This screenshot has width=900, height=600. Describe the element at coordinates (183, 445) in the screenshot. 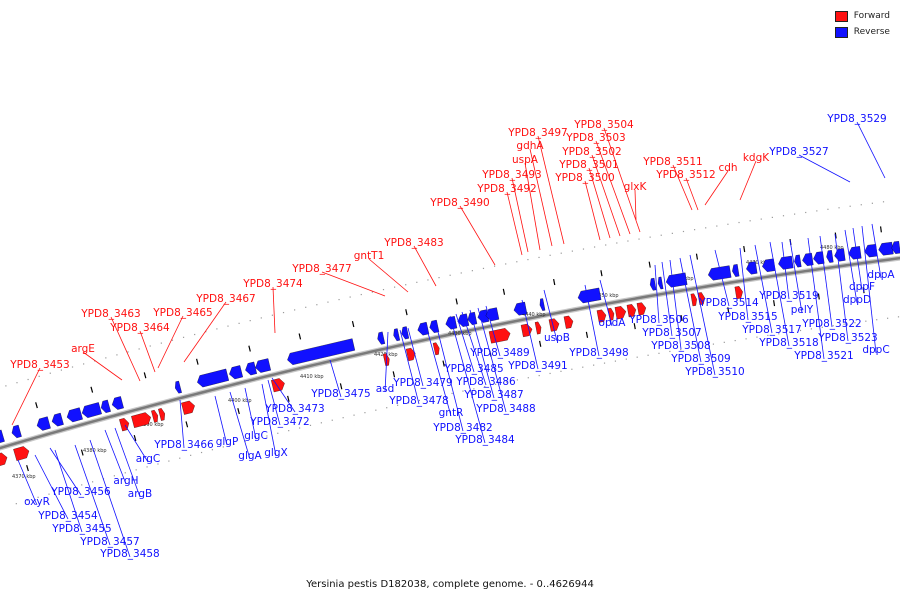

I see `reverse-gene-label-ypd8-3466: YPD8_3466` at that location.